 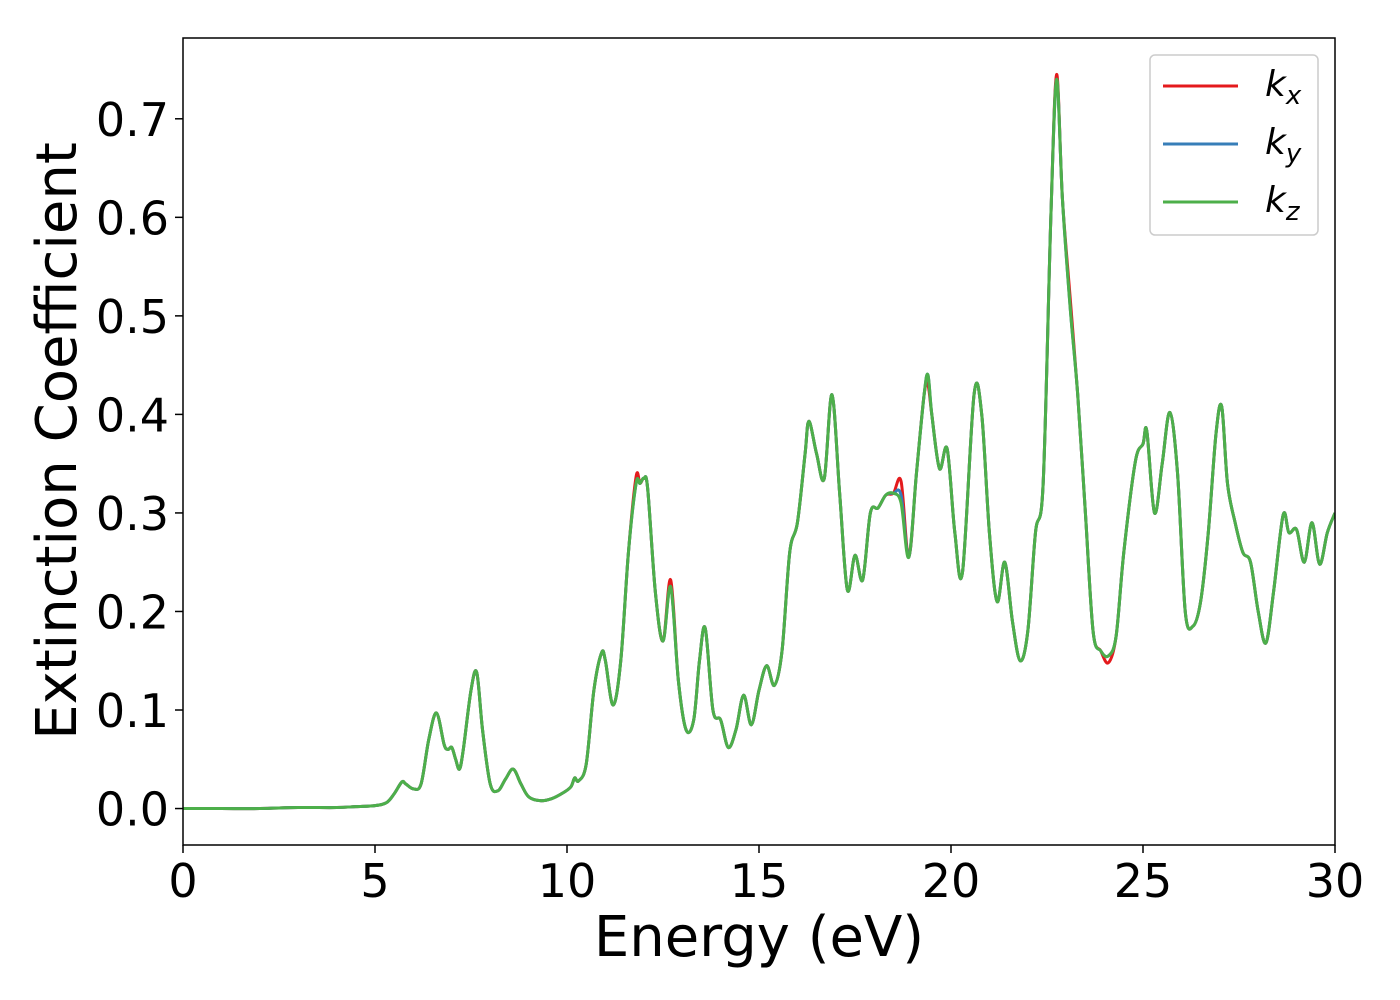 I want to click on legend-label: kz, so click(x=1283, y=203).